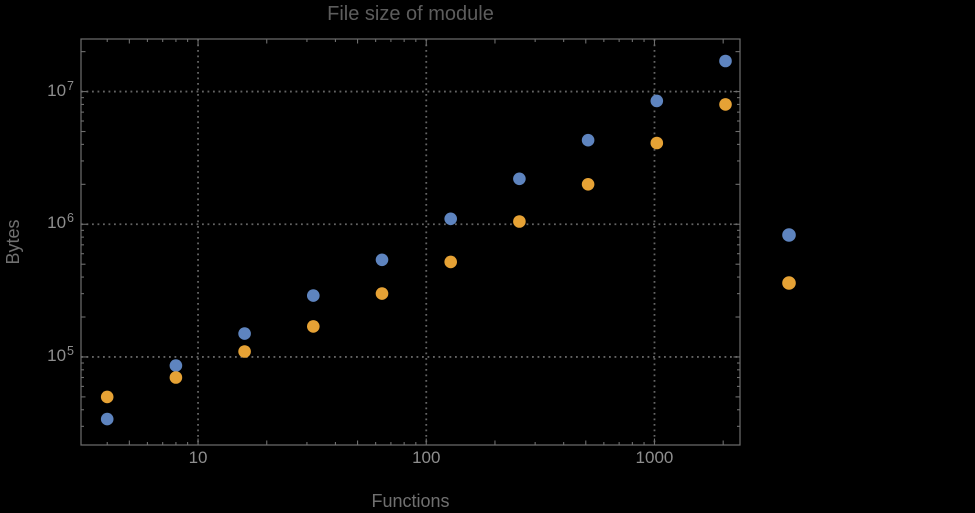 This screenshot has height=513, width=975. Describe the element at coordinates (70, 85) in the screenshot. I see `y-tick-exponent: 7` at that location.